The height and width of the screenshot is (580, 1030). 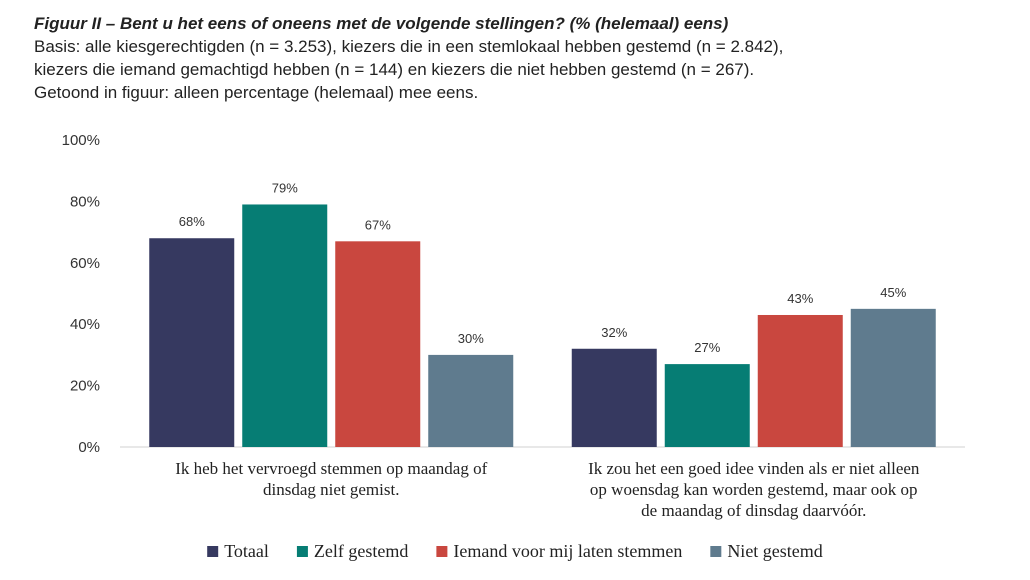 I want to click on category-label-line: dinsdag niet gemist., so click(x=331, y=489).